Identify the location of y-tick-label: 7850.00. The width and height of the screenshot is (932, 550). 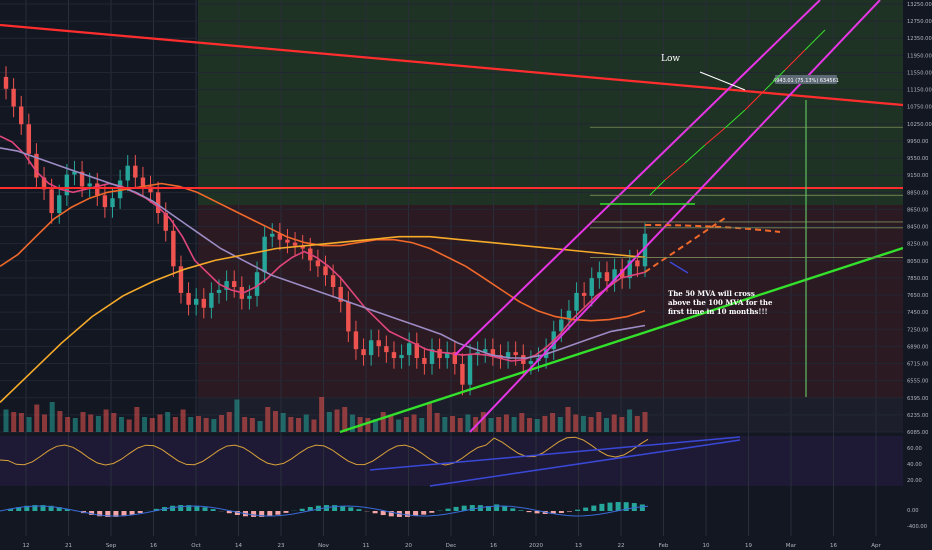
(917, 279).